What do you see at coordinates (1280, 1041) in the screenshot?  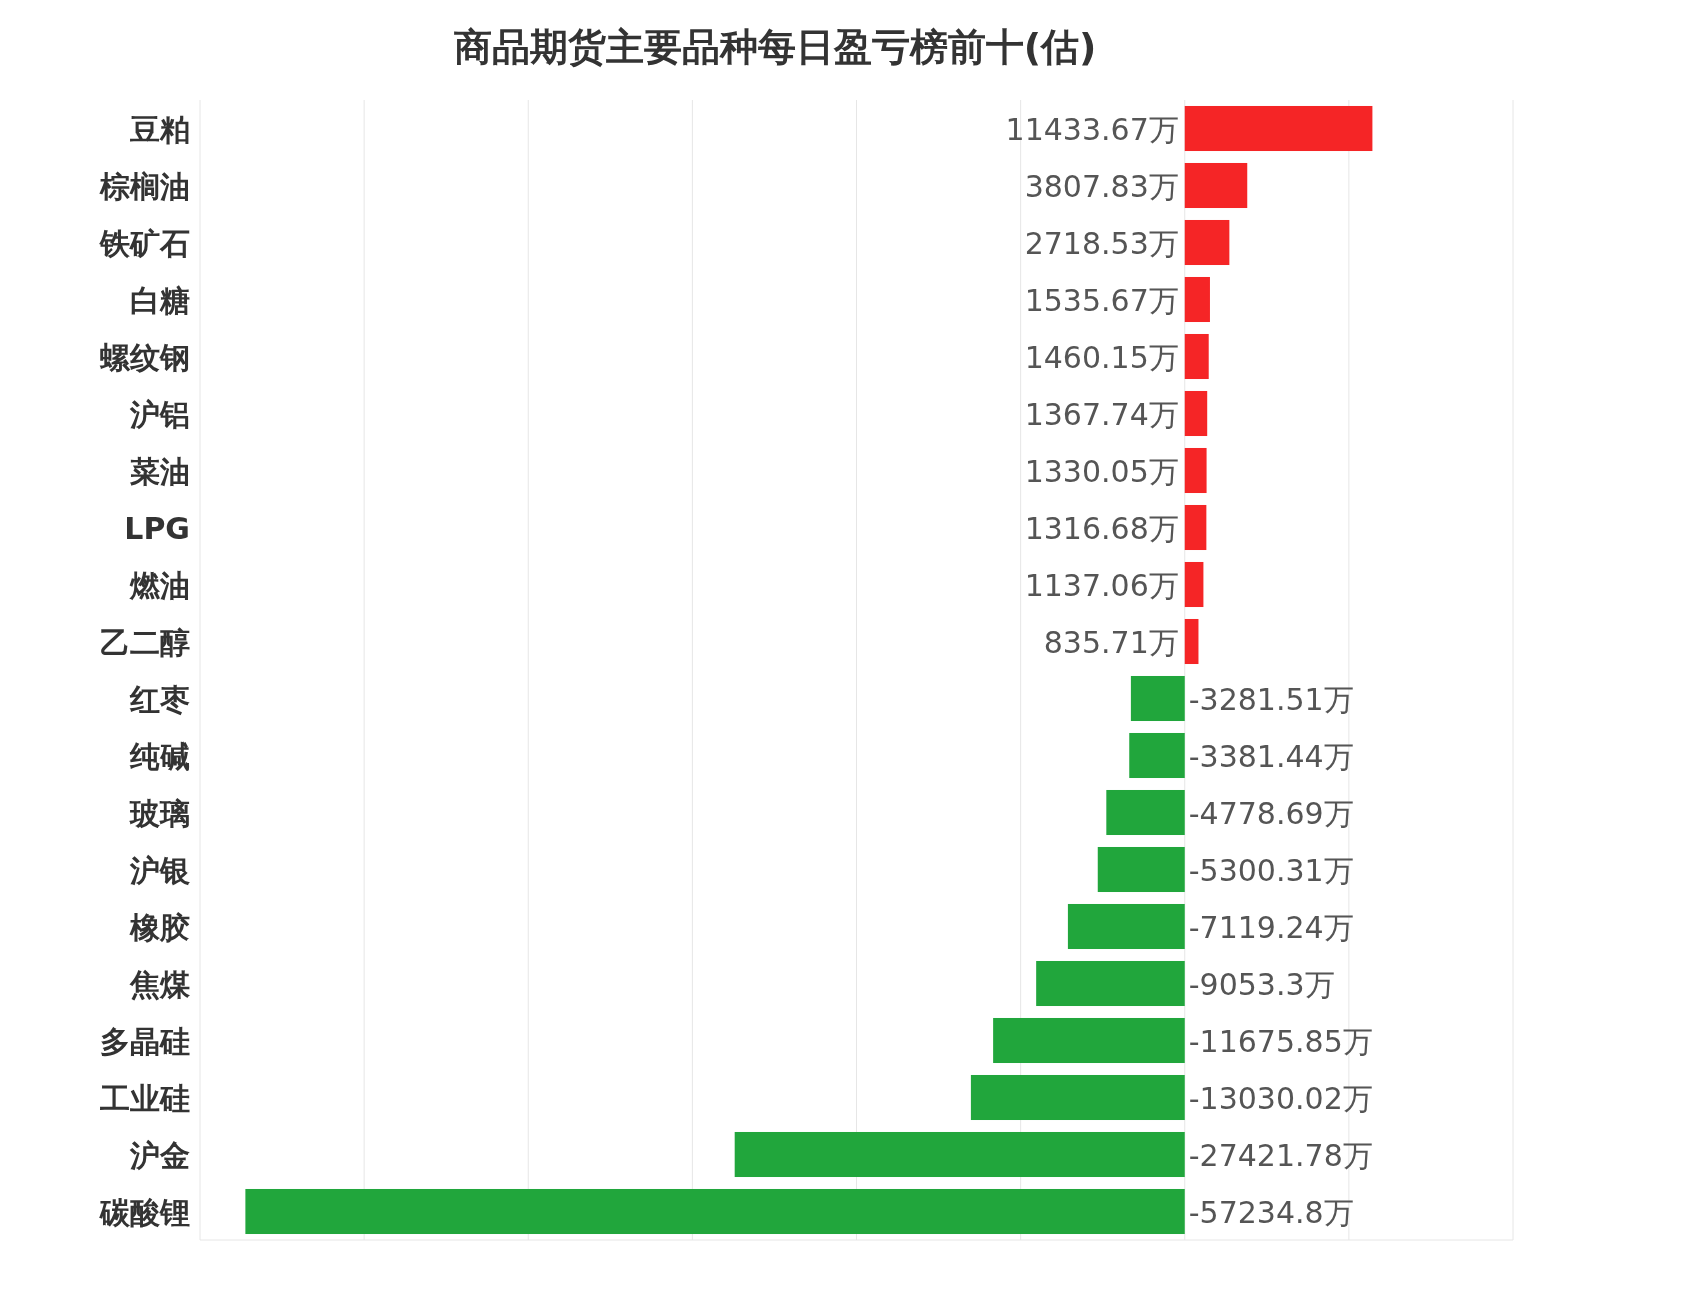 I see `data-label: -11675.85万` at bounding box center [1280, 1041].